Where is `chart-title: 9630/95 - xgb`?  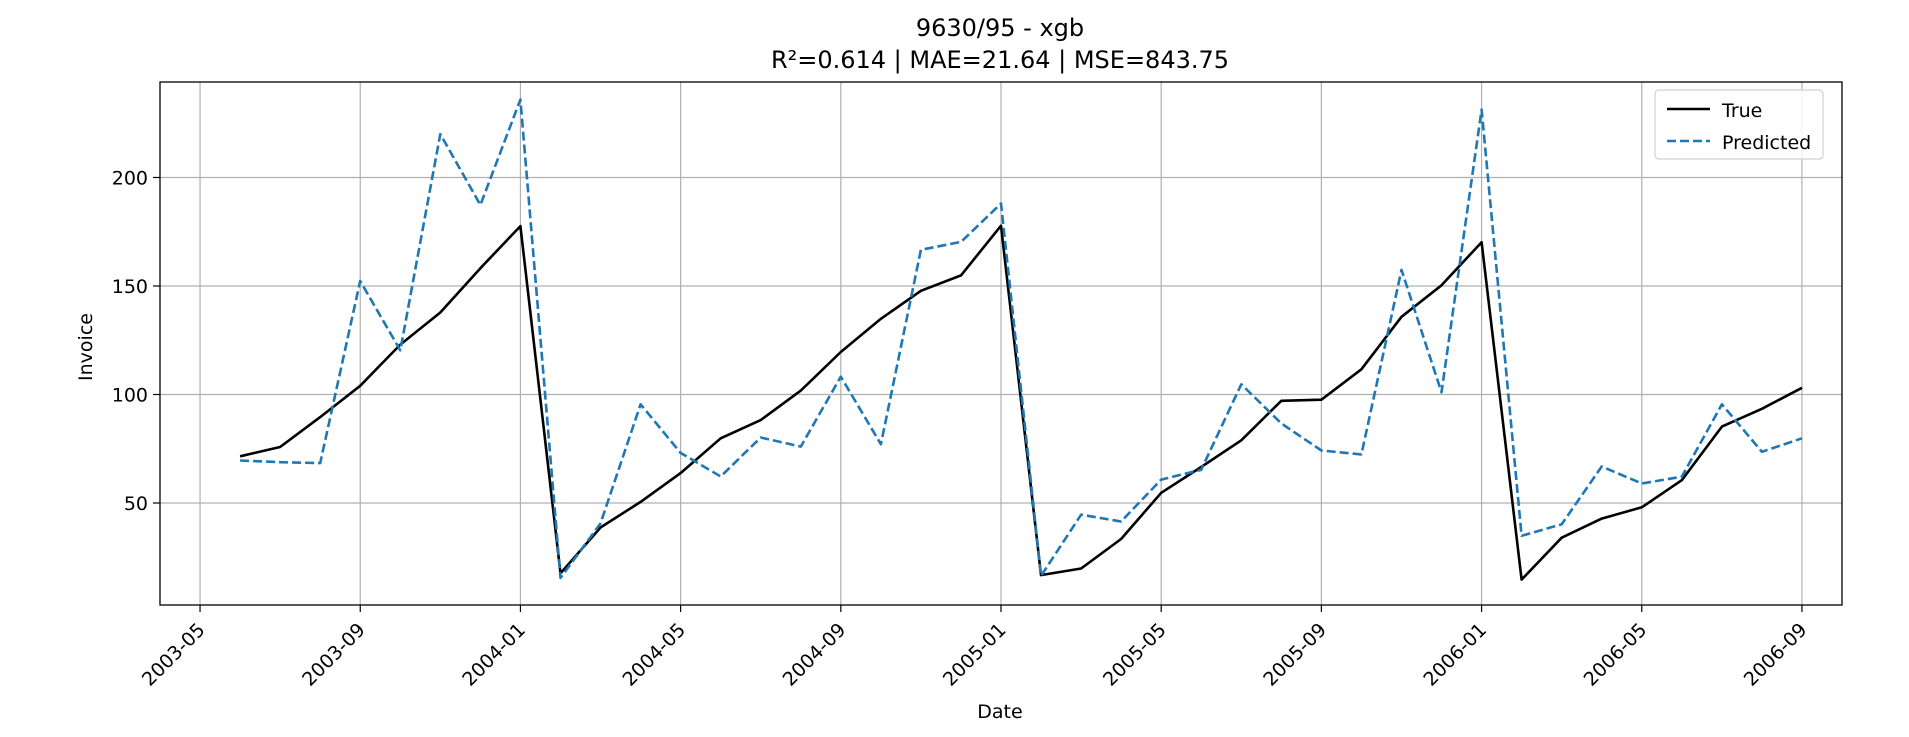
chart-title: 9630/95 - xgb is located at coordinates (1000, 28).